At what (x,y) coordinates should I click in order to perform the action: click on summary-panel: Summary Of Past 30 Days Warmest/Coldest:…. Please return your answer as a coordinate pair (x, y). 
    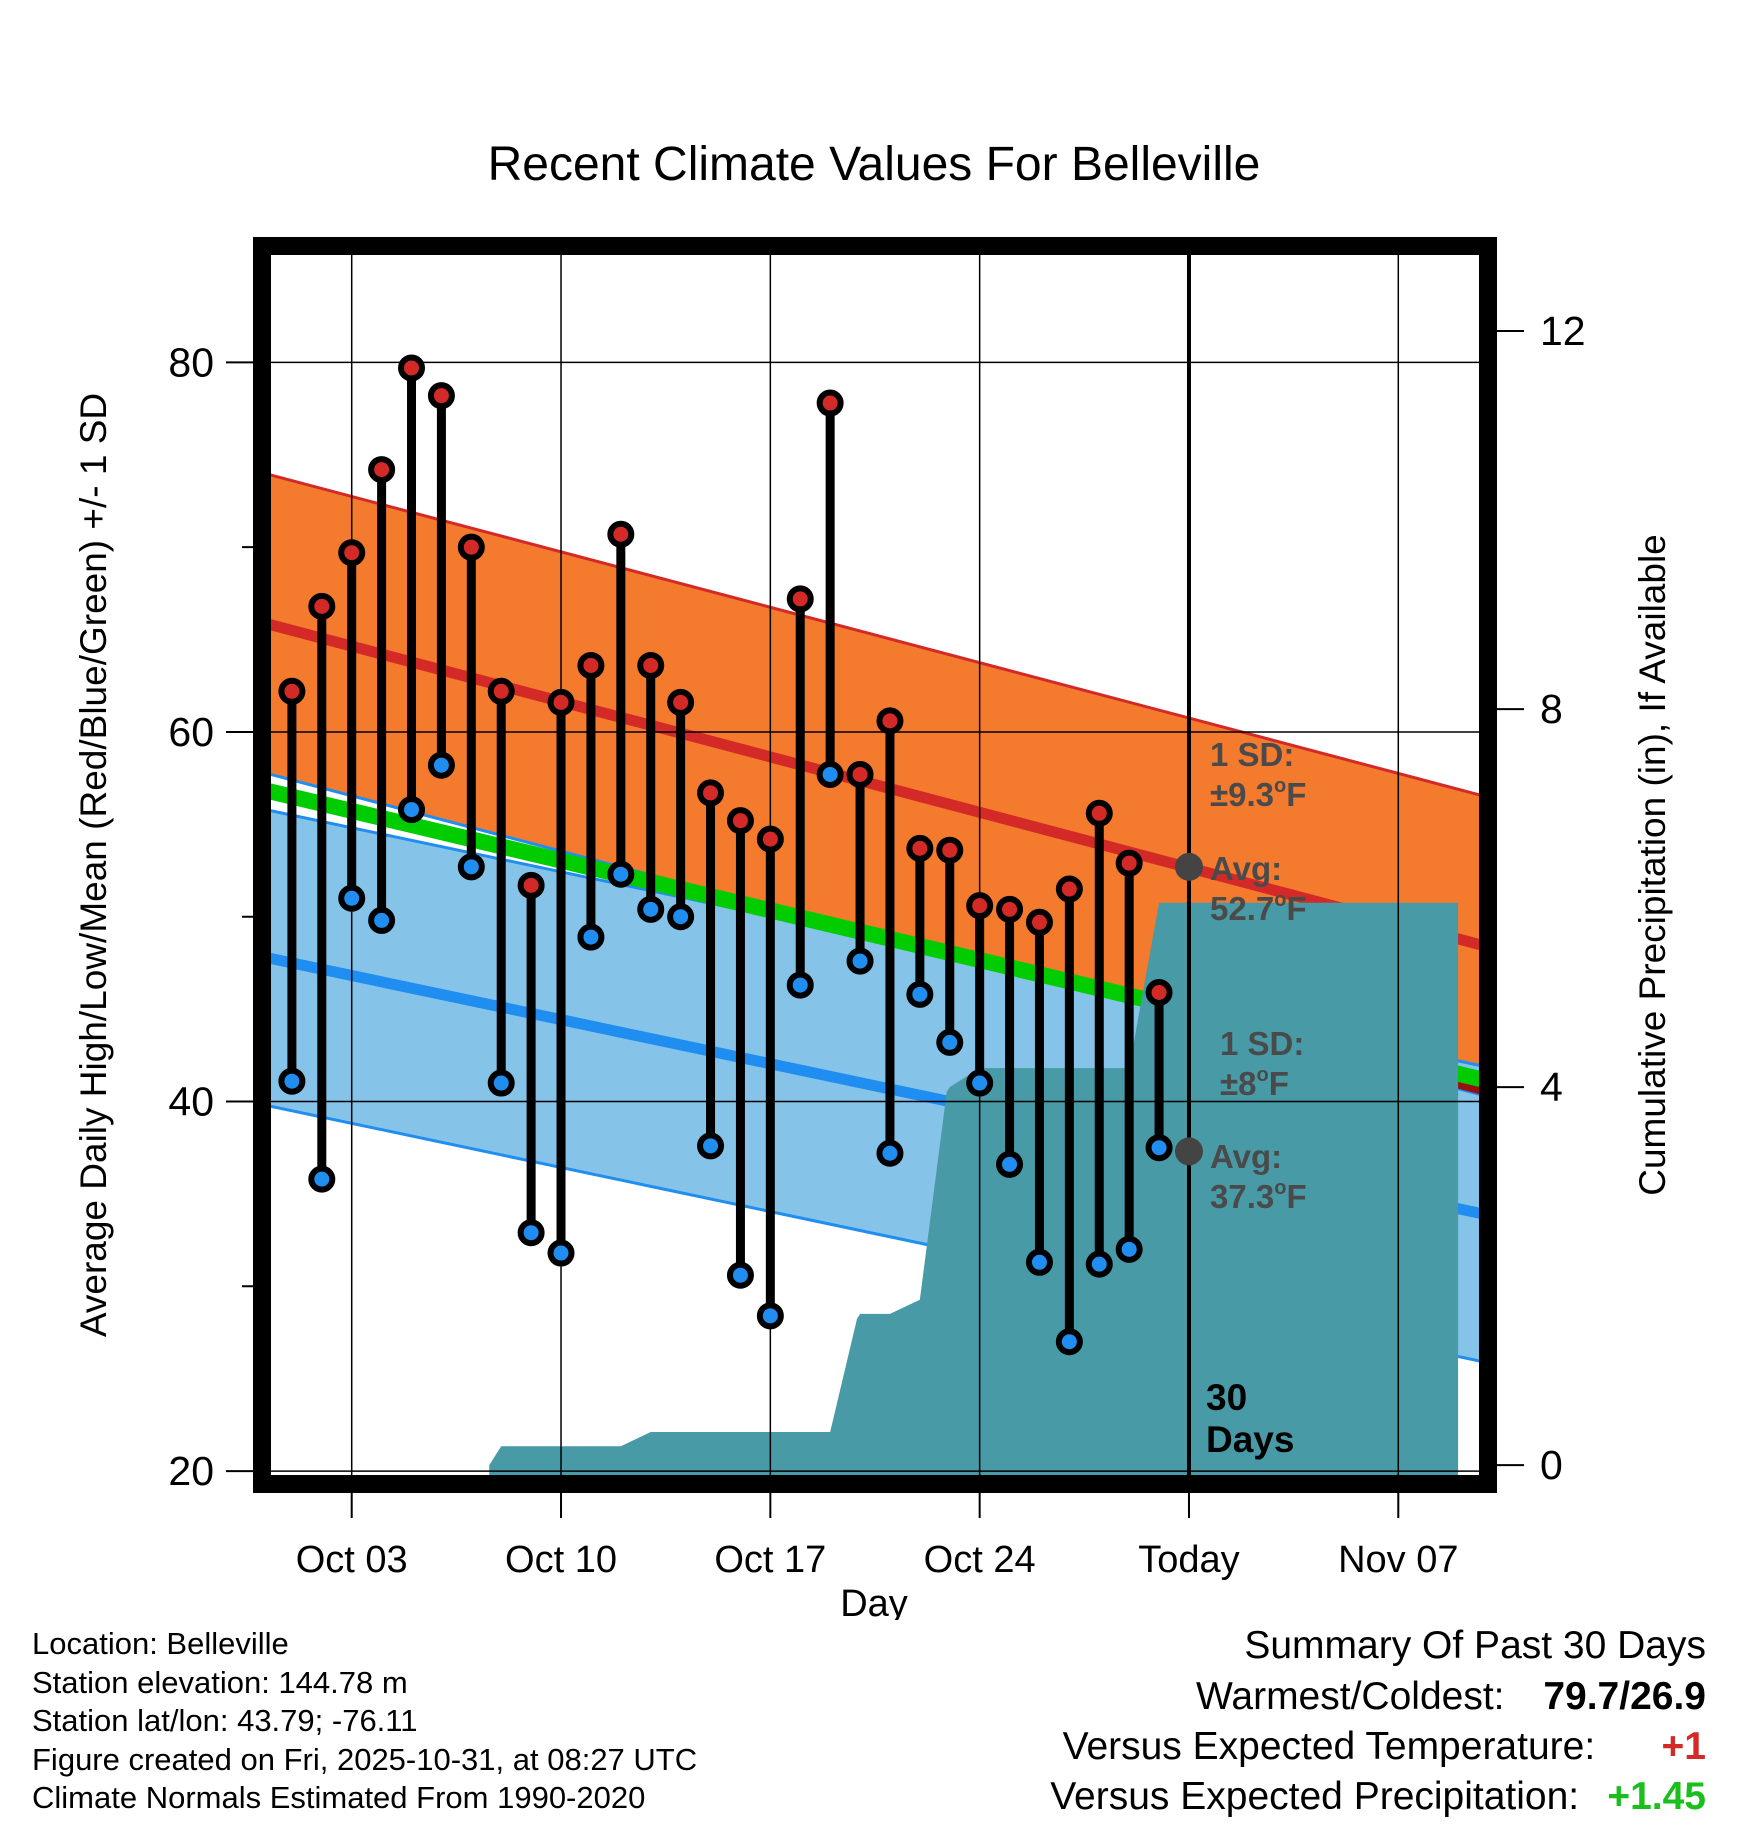
    Looking at the image, I should click on (1378, 1721).